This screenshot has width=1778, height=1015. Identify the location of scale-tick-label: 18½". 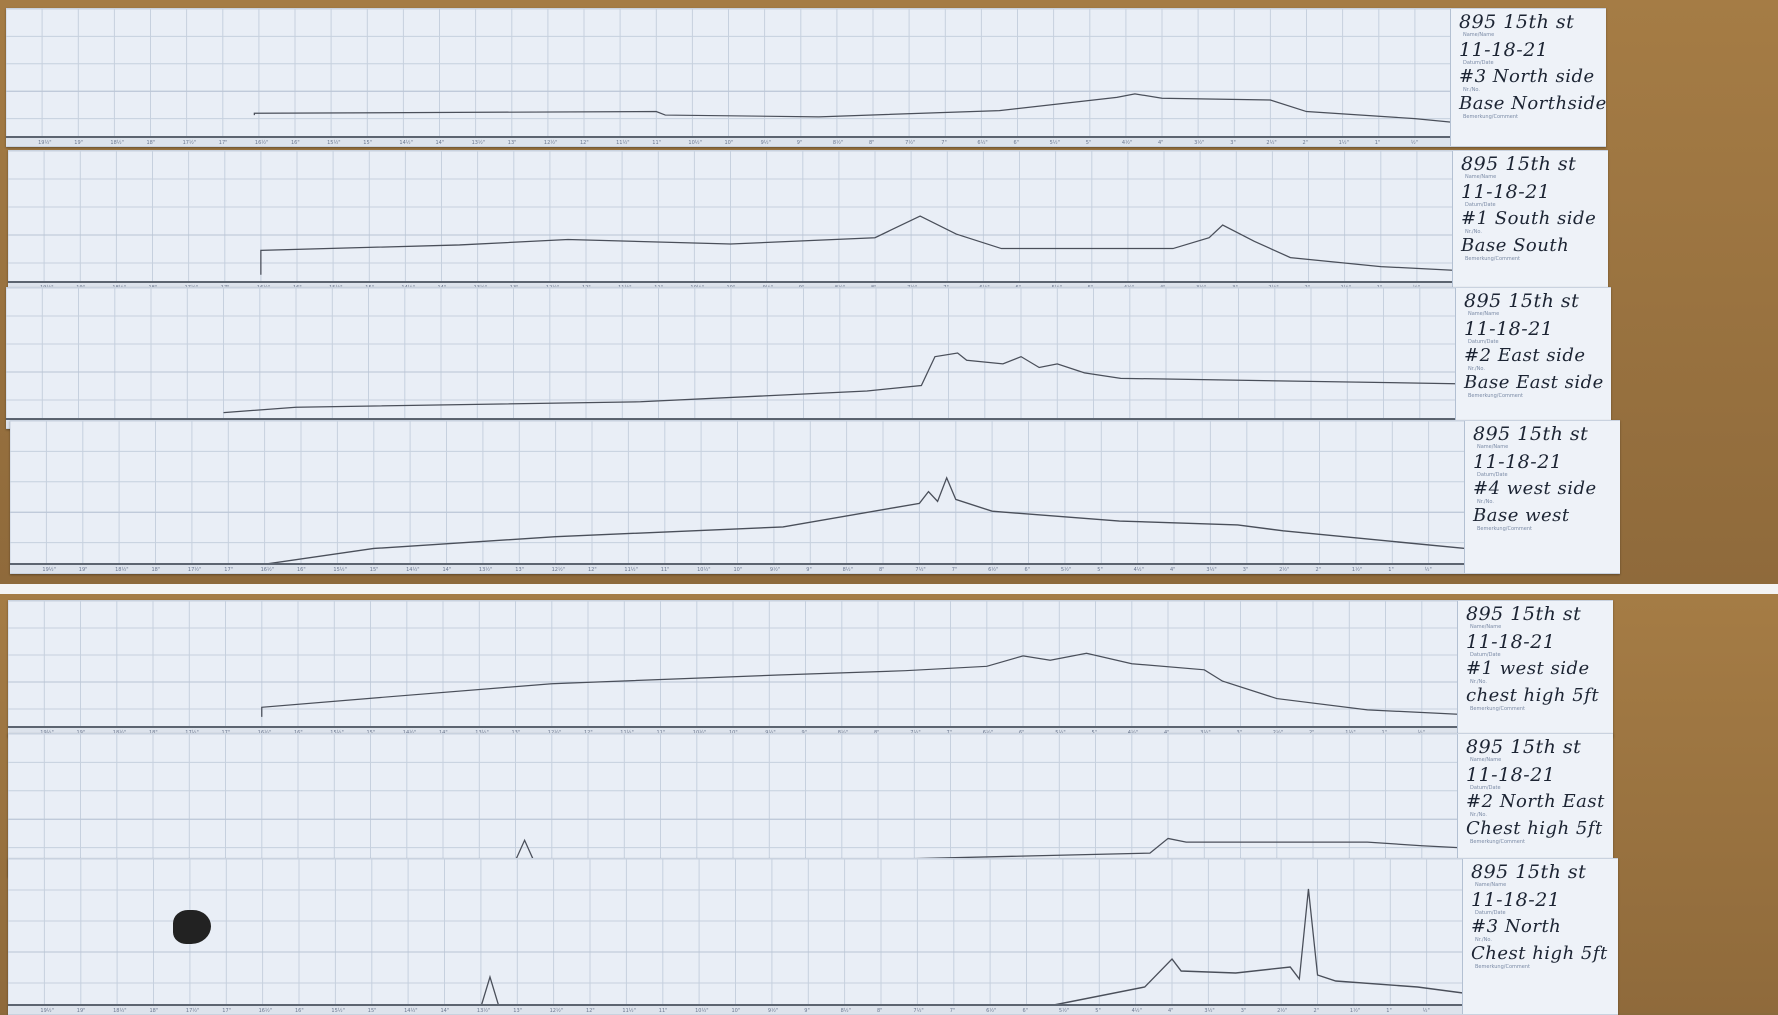
(122, 570).